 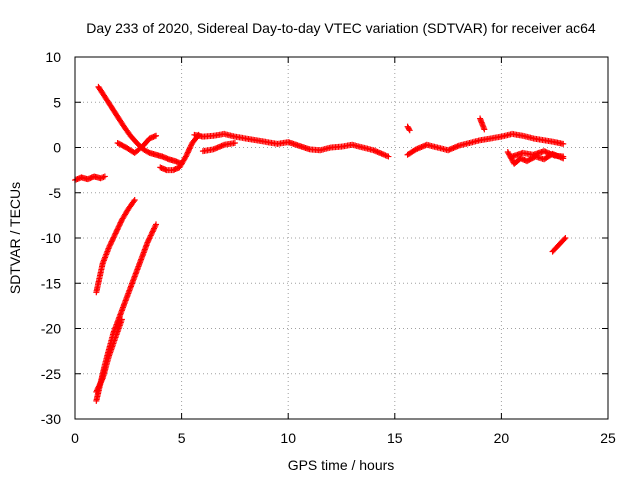 What do you see at coordinates (502, 438) in the screenshot?
I see `x-tick-label: 20` at bounding box center [502, 438].